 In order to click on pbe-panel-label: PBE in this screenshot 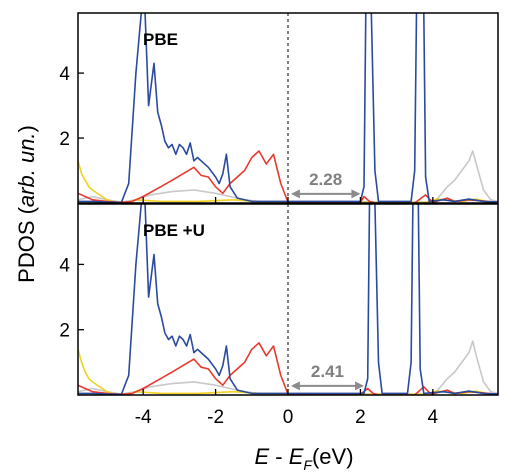, I will do `click(160, 39)`.